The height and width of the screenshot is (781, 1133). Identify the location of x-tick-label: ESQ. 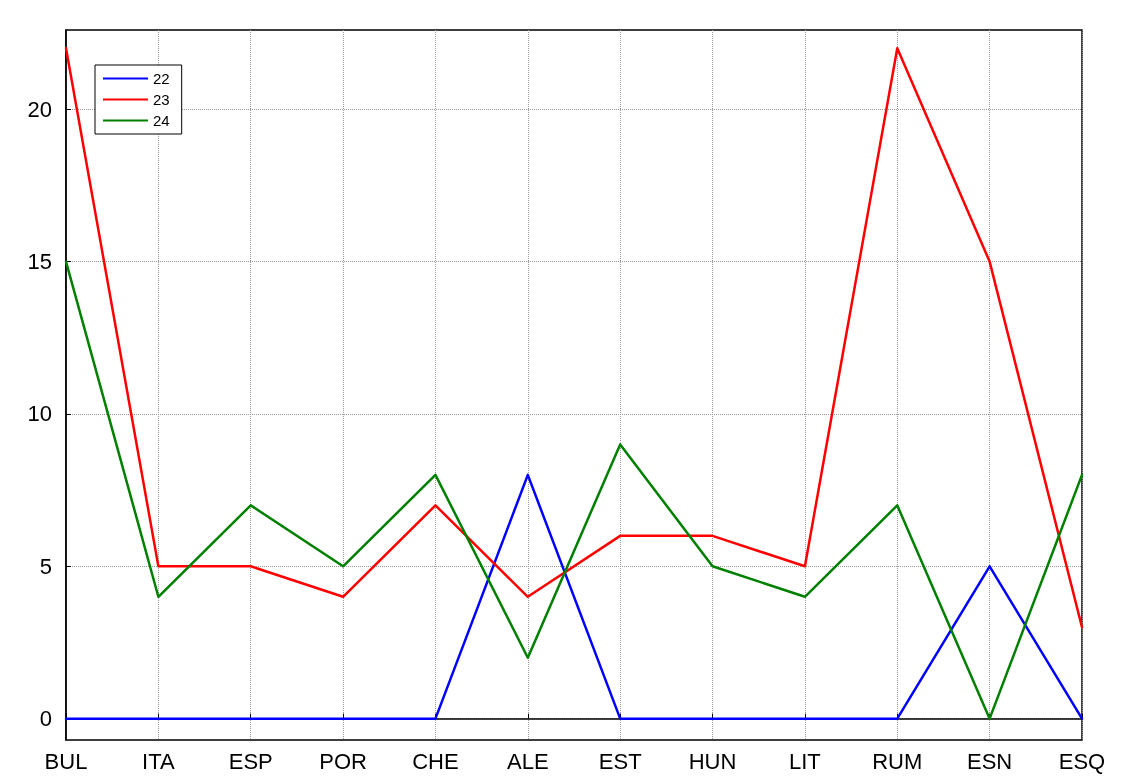
(1082, 761).